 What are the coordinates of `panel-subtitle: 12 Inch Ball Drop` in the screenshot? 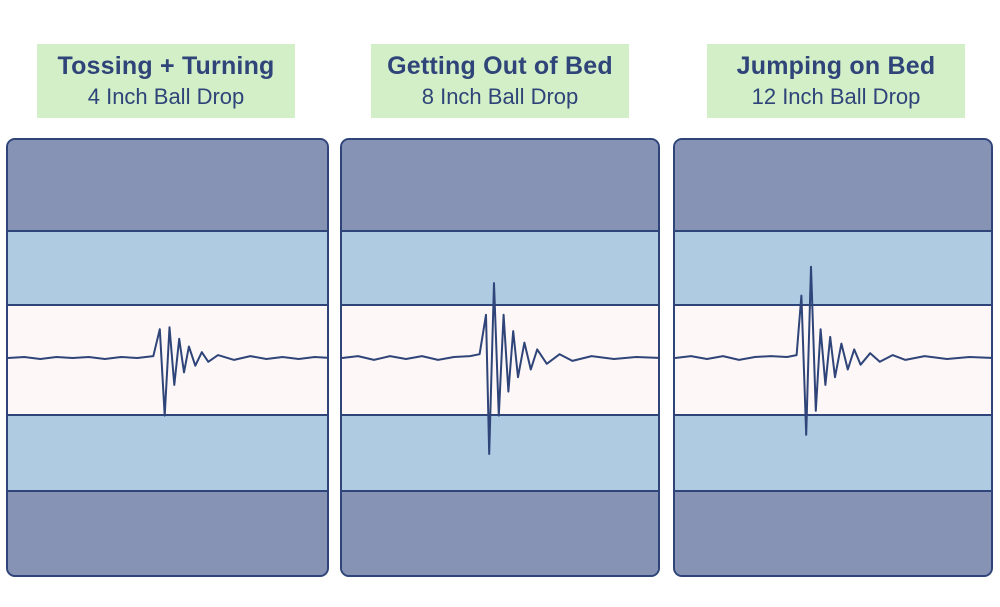 It's located at (836, 96).